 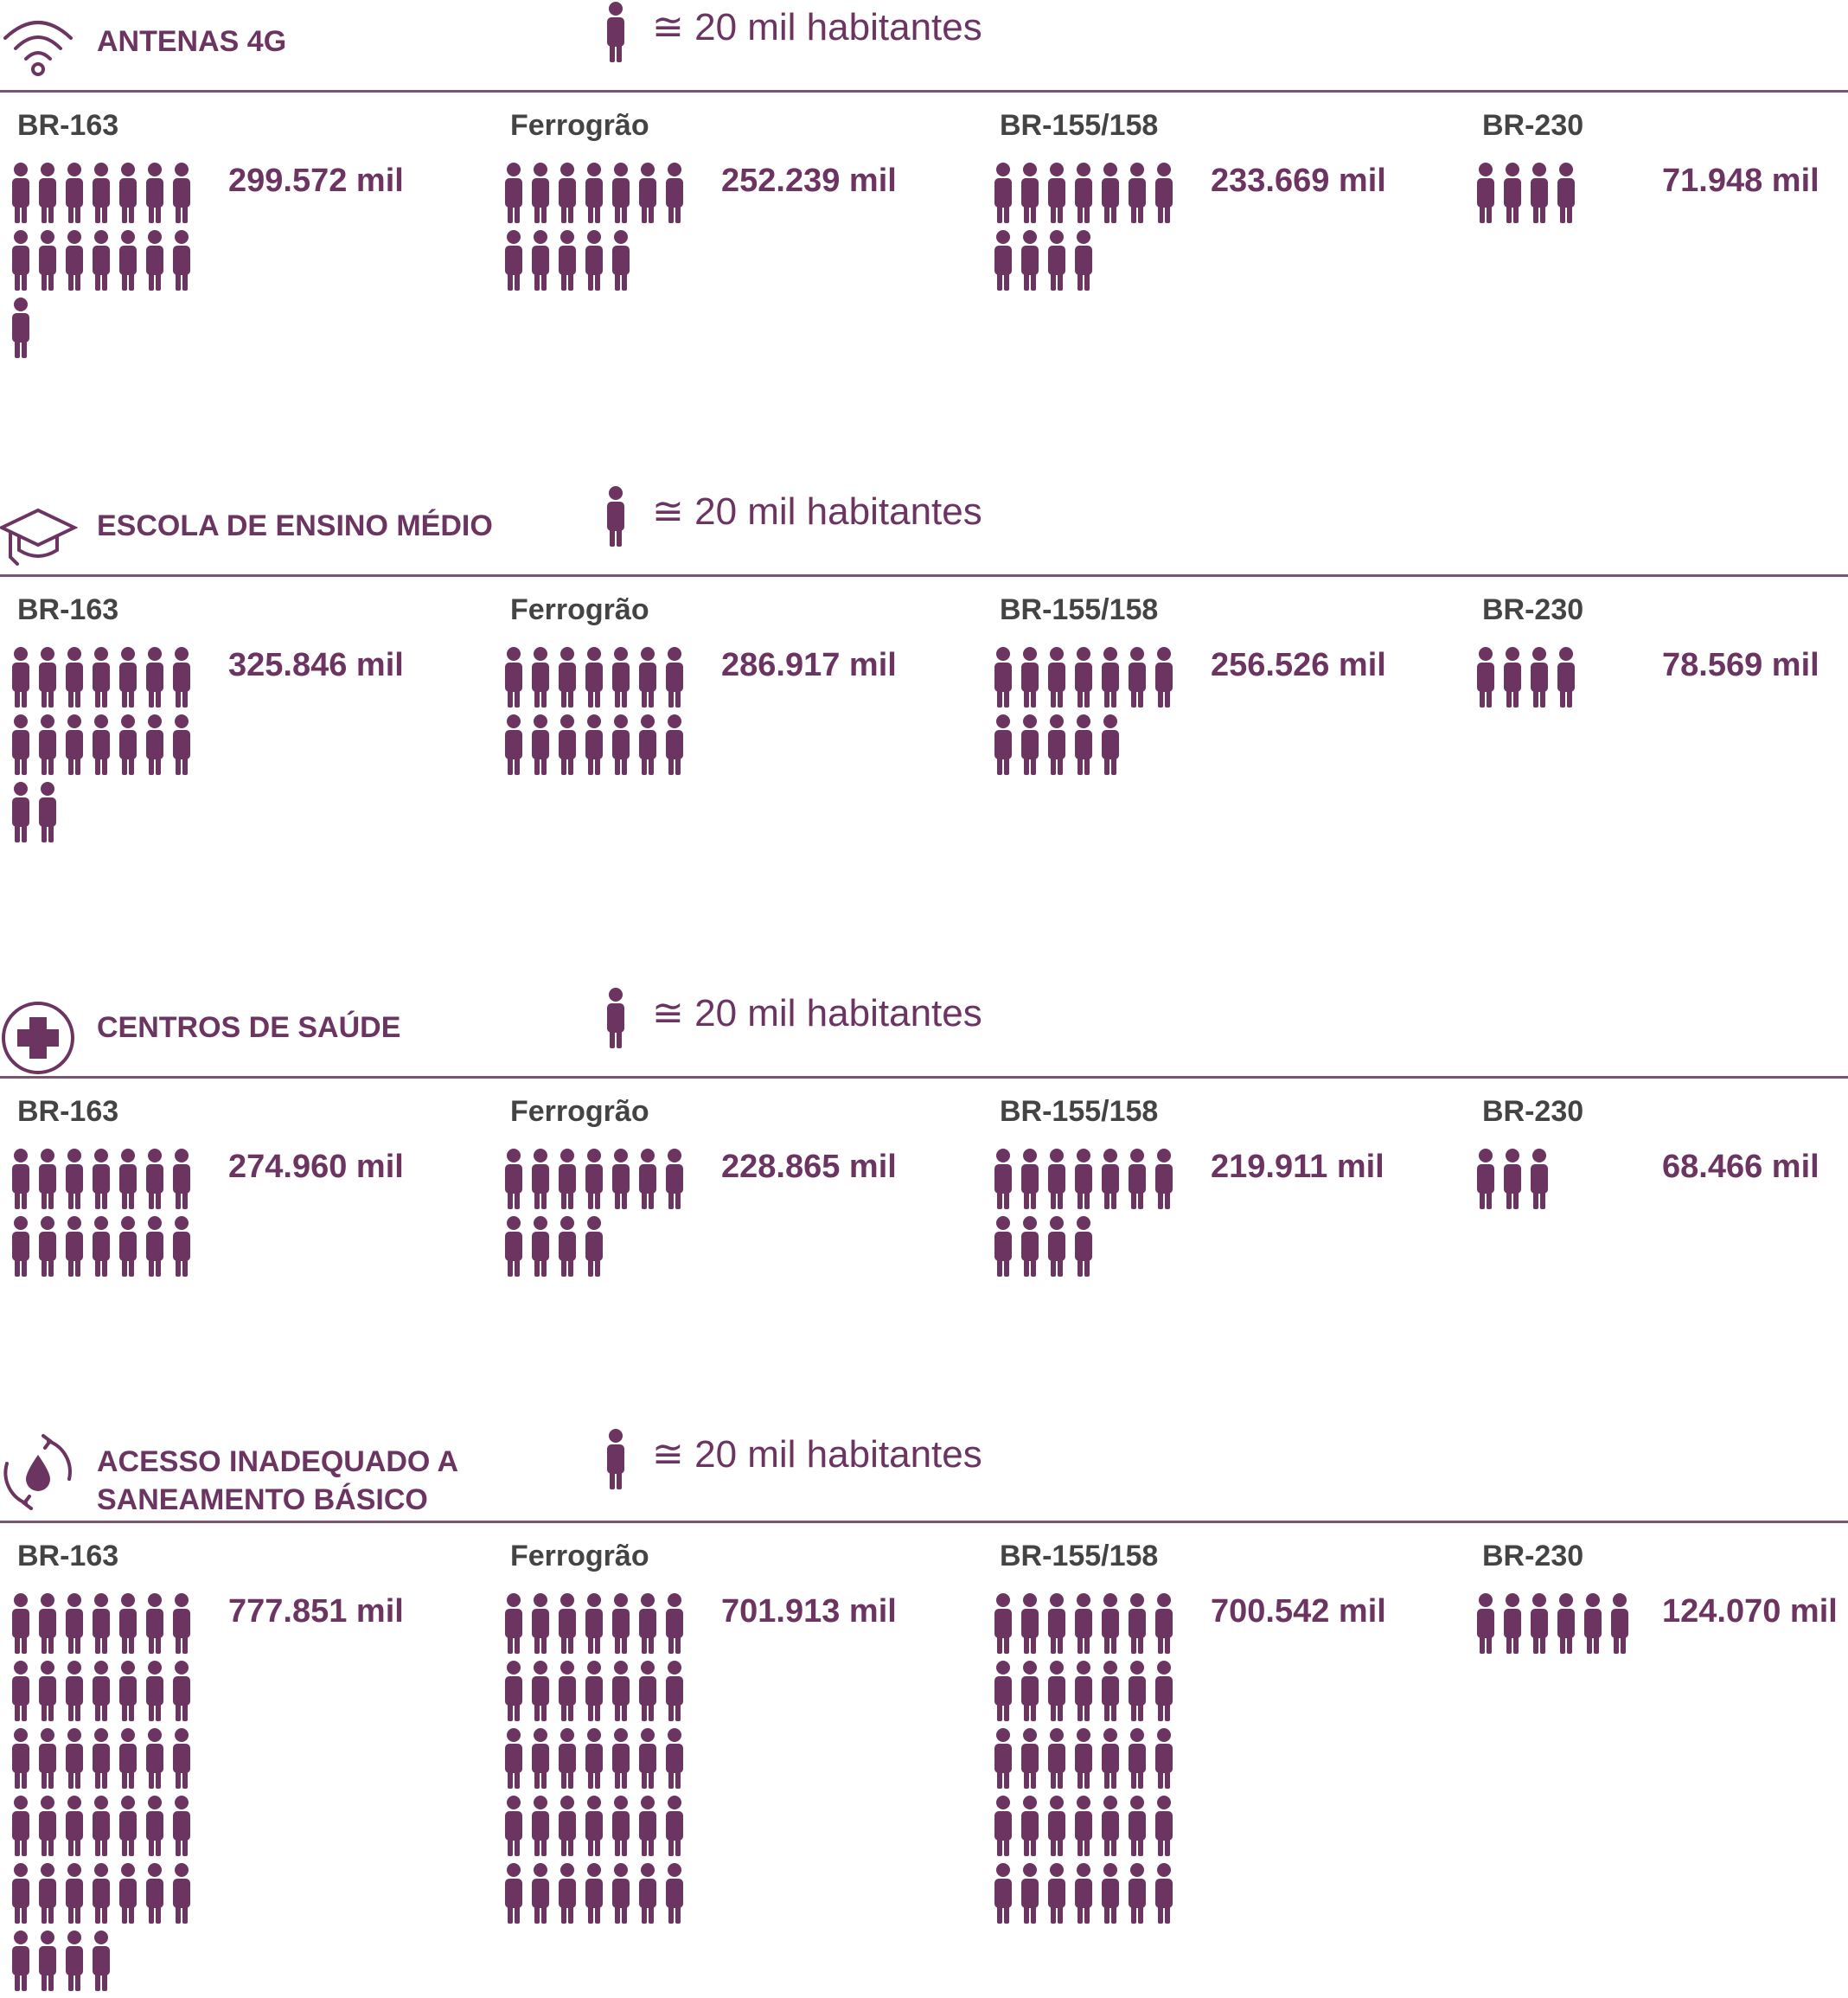 I want to click on population-value: 286.917 mil, so click(x=809, y=665).